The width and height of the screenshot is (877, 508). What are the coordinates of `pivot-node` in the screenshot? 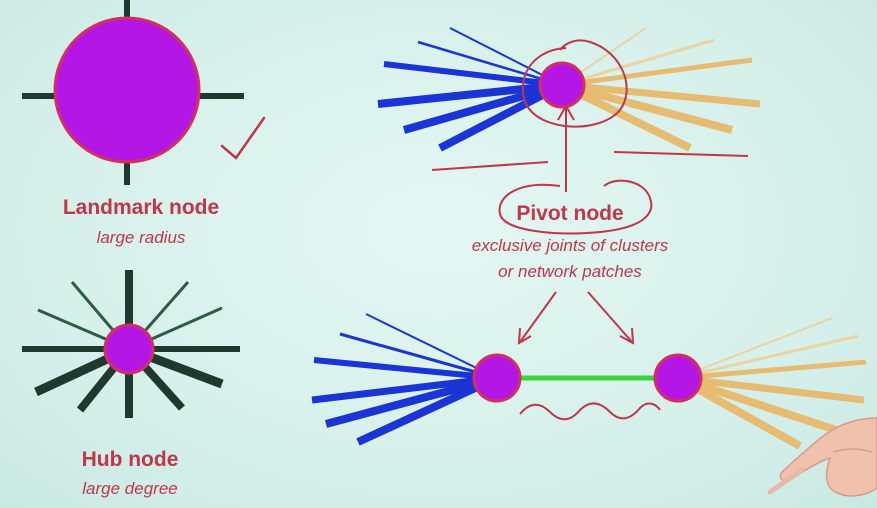 It's located at (562, 85).